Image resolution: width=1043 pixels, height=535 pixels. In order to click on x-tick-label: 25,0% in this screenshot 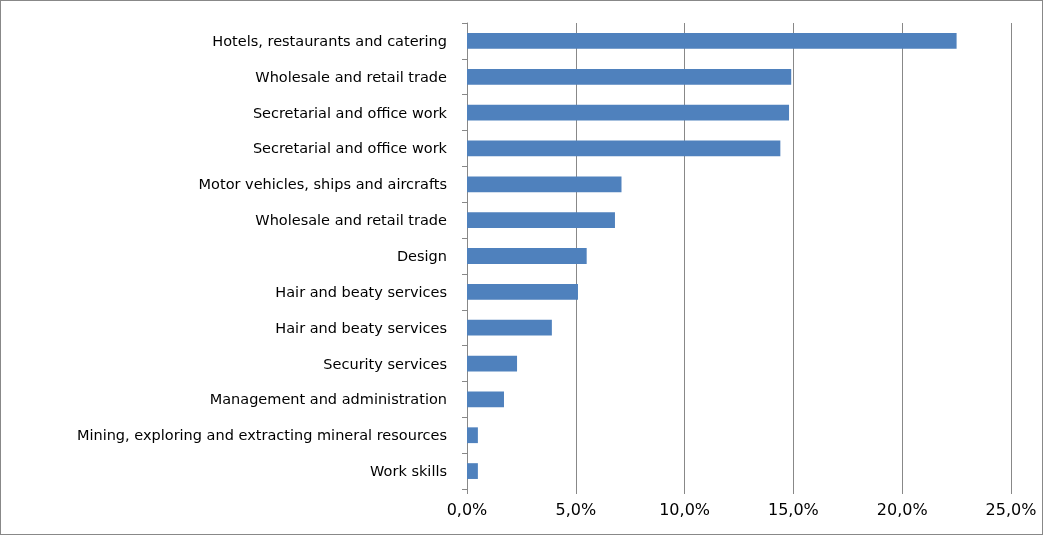, I will do `click(1011, 509)`.